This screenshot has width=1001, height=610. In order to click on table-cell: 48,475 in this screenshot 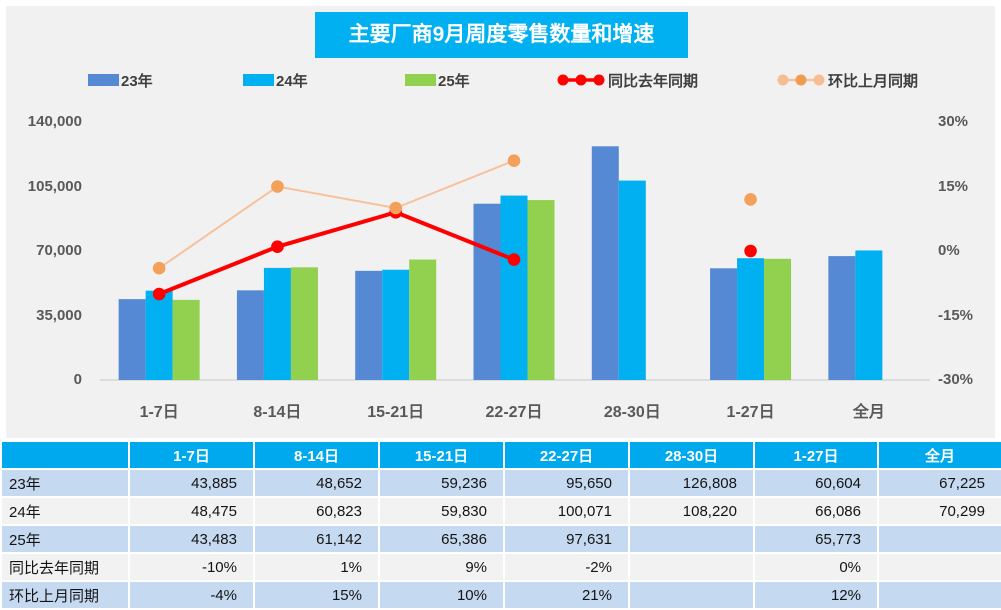, I will do `click(191, 511)`.